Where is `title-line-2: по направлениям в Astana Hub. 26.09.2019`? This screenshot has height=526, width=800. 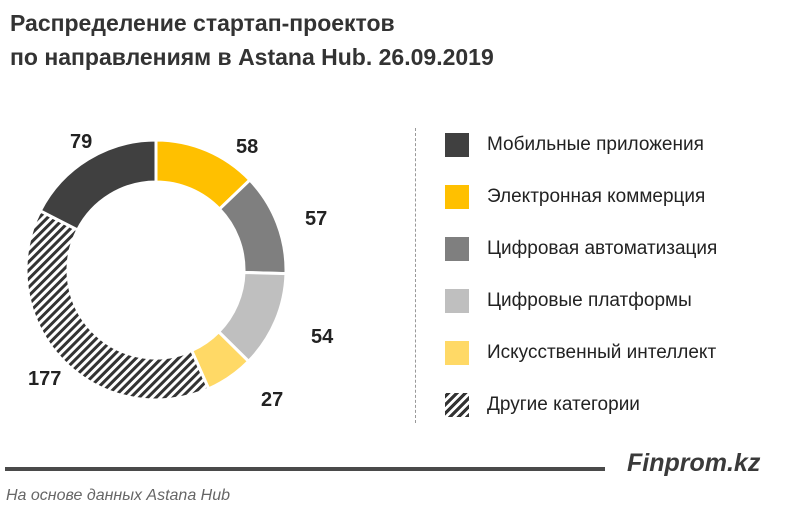
title-line-2: по направлениям в Astana Hub. 26.09.2019 is located at coordinates (252, 57).